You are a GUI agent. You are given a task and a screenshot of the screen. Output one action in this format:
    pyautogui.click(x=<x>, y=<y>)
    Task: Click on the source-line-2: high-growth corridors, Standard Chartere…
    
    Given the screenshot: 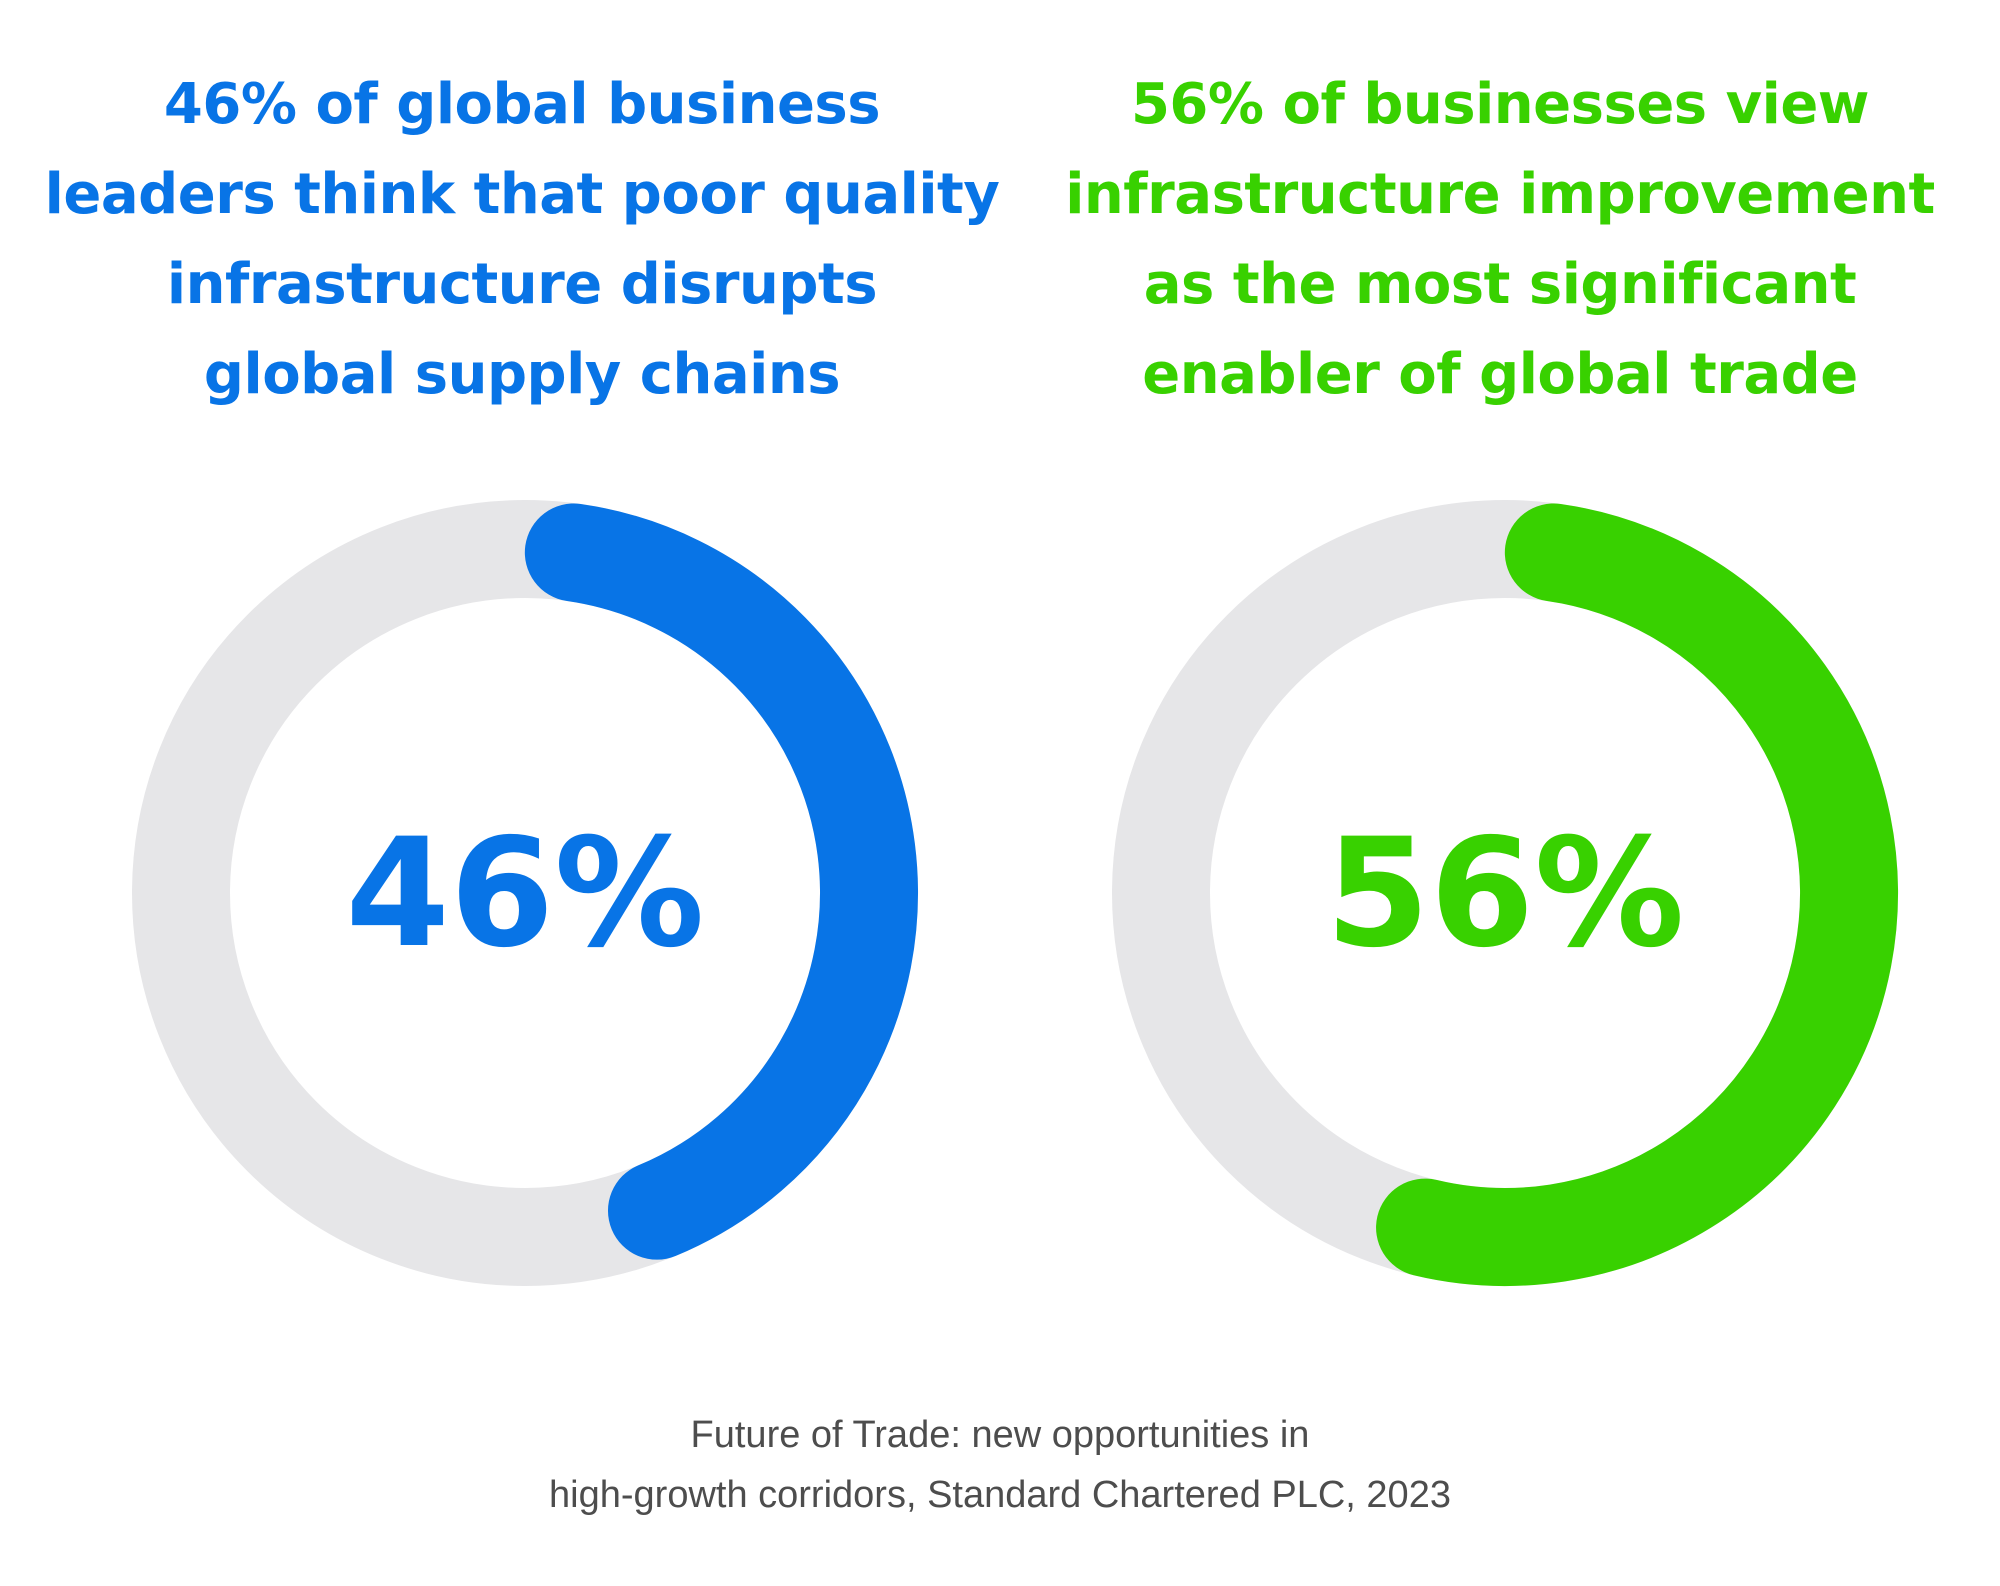 What is the action you would take?
    pyautogui.click(x=1000, y=1495)
    